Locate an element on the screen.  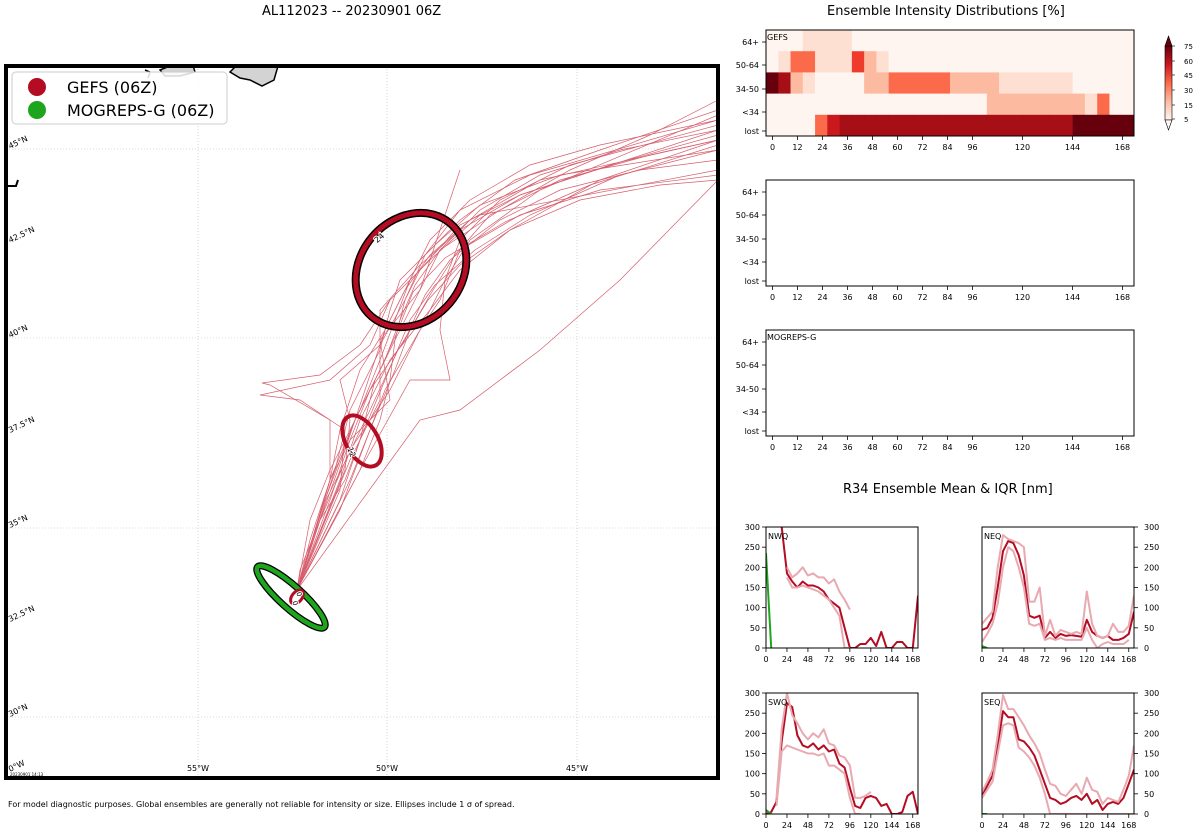
r34-series-gefs-mean is located at coordinates (1058, 760).